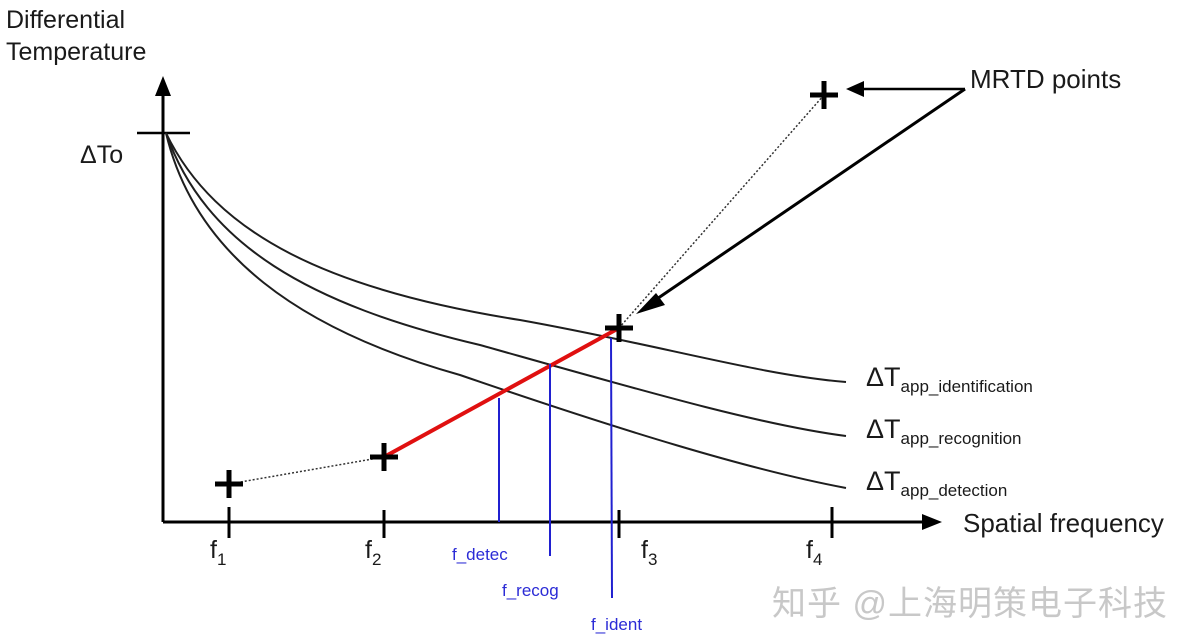 This screenshot has height=642, width=1192. I want to click on red-mrtd-segment, so click(501, 392).